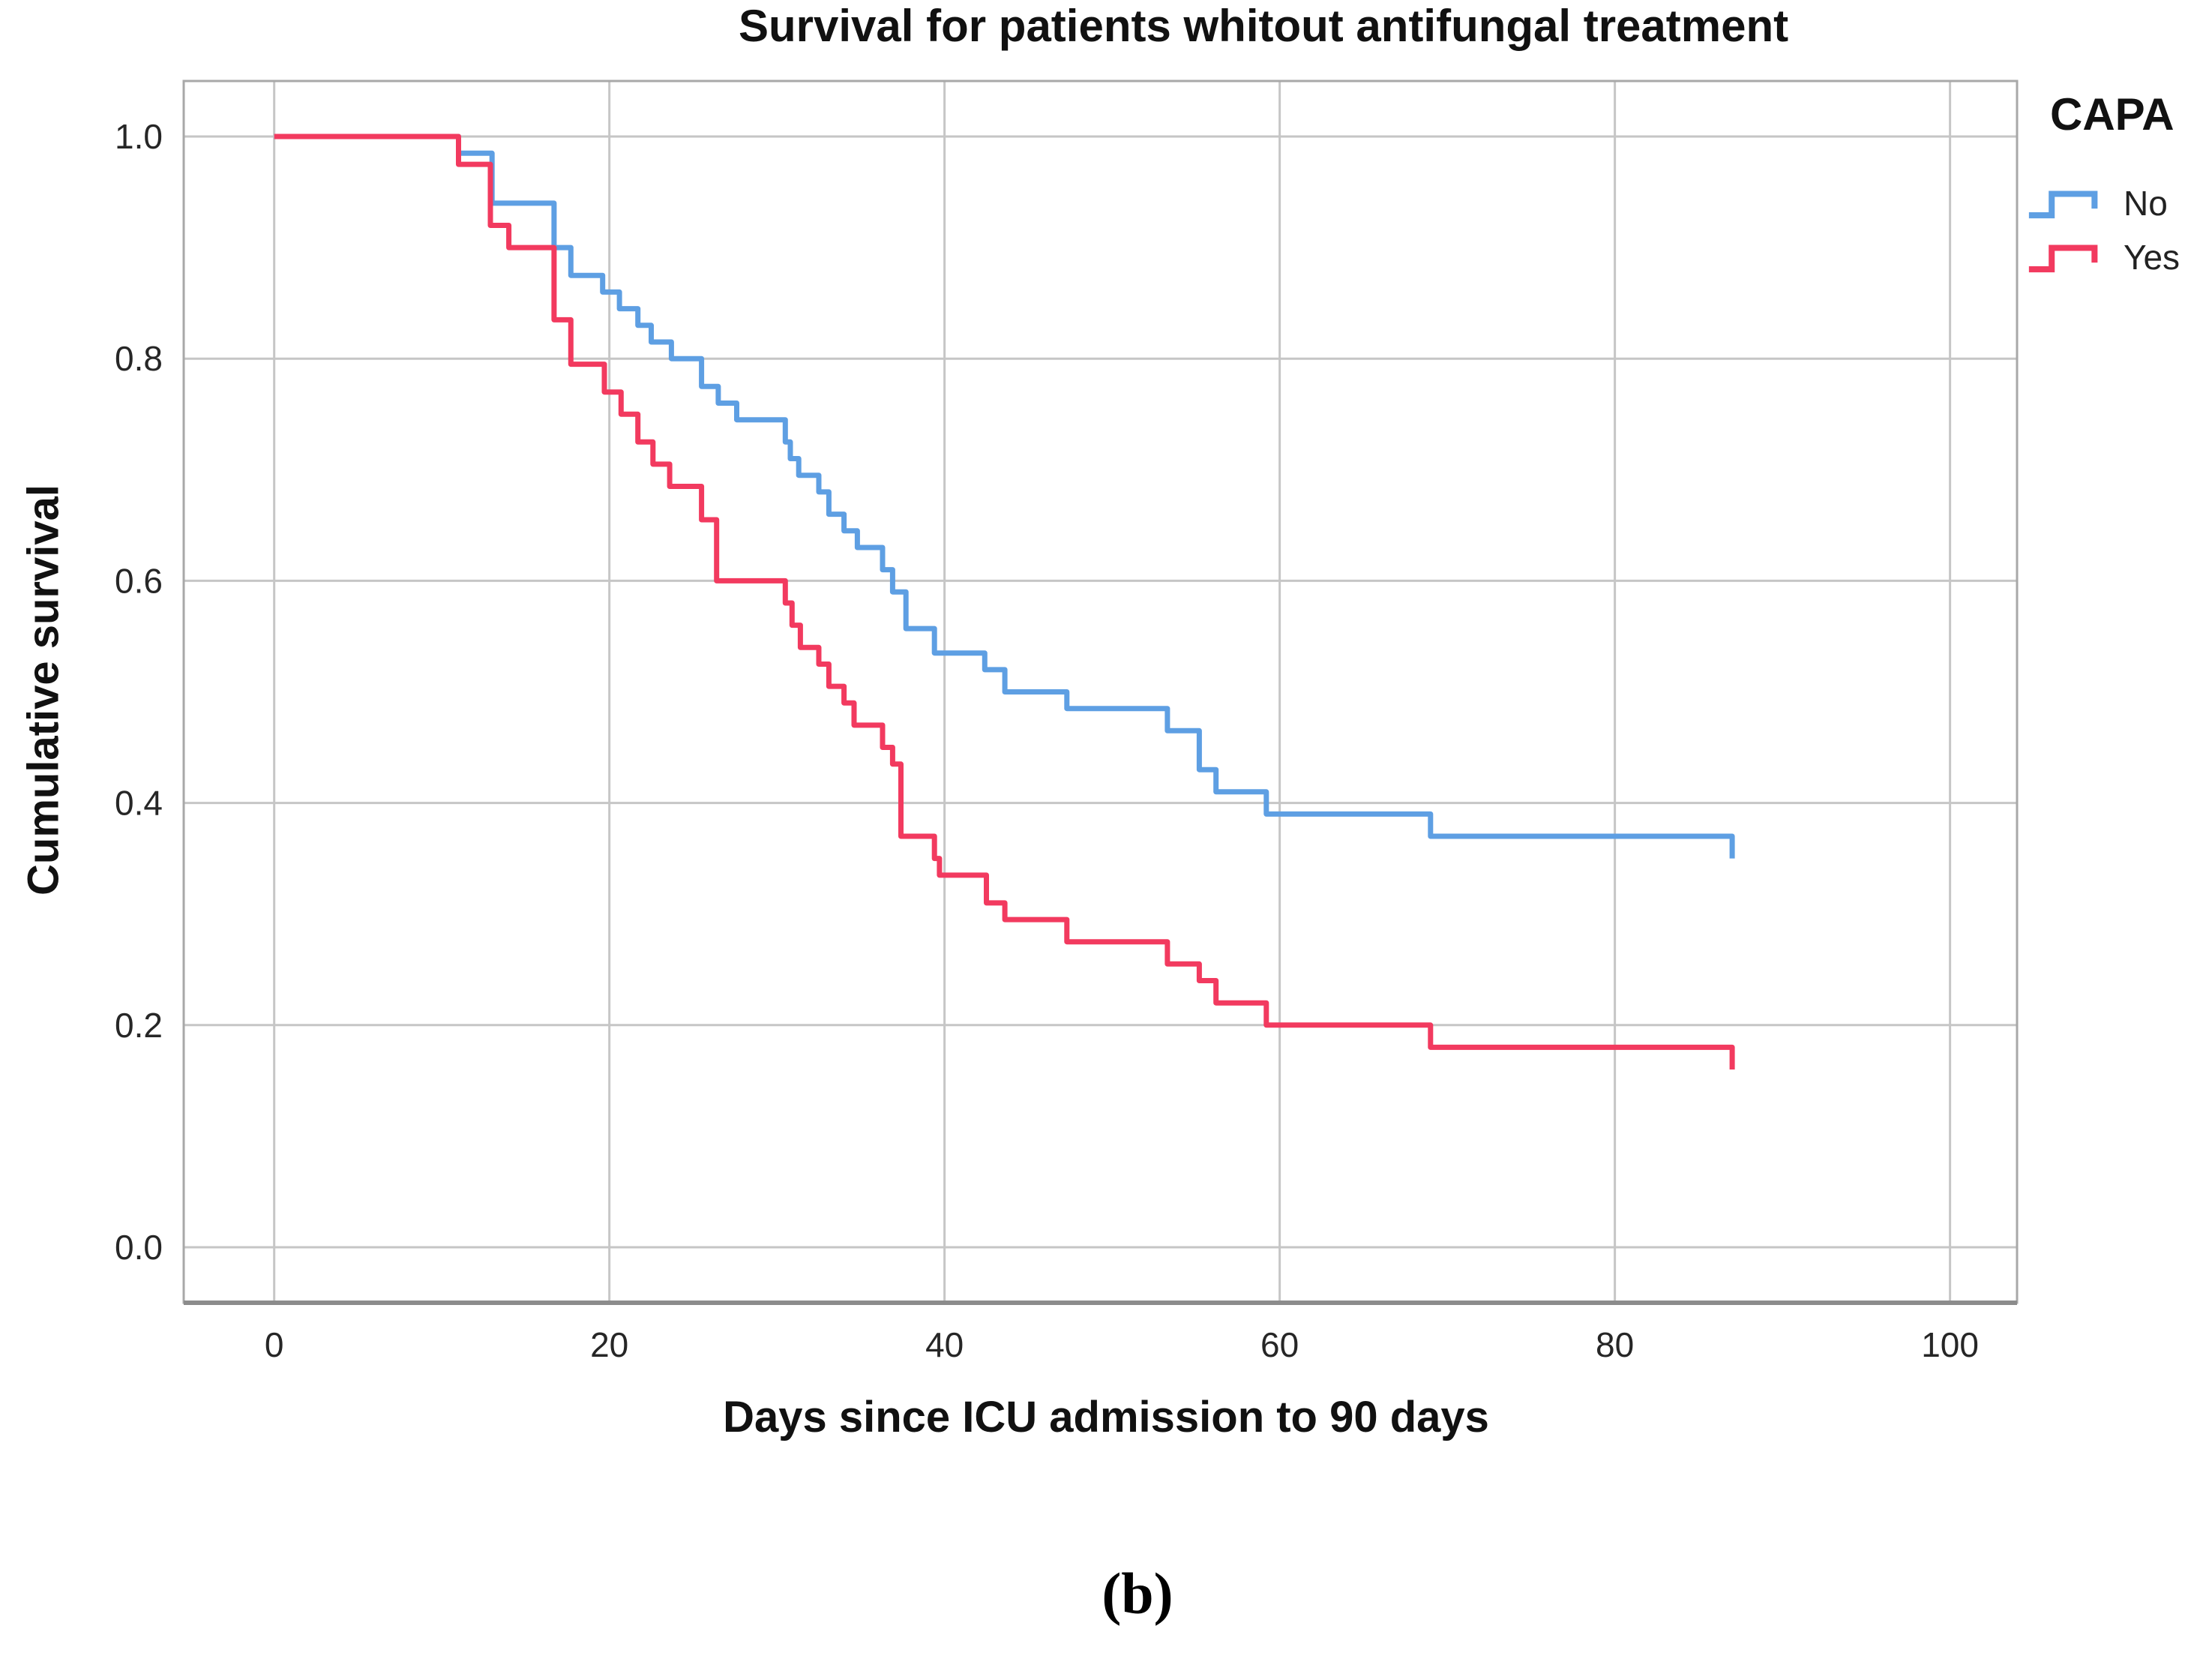 This screenshot has height=1656, width=2212. I want to click on x-tick-label: 100, so click(1950, 1344).